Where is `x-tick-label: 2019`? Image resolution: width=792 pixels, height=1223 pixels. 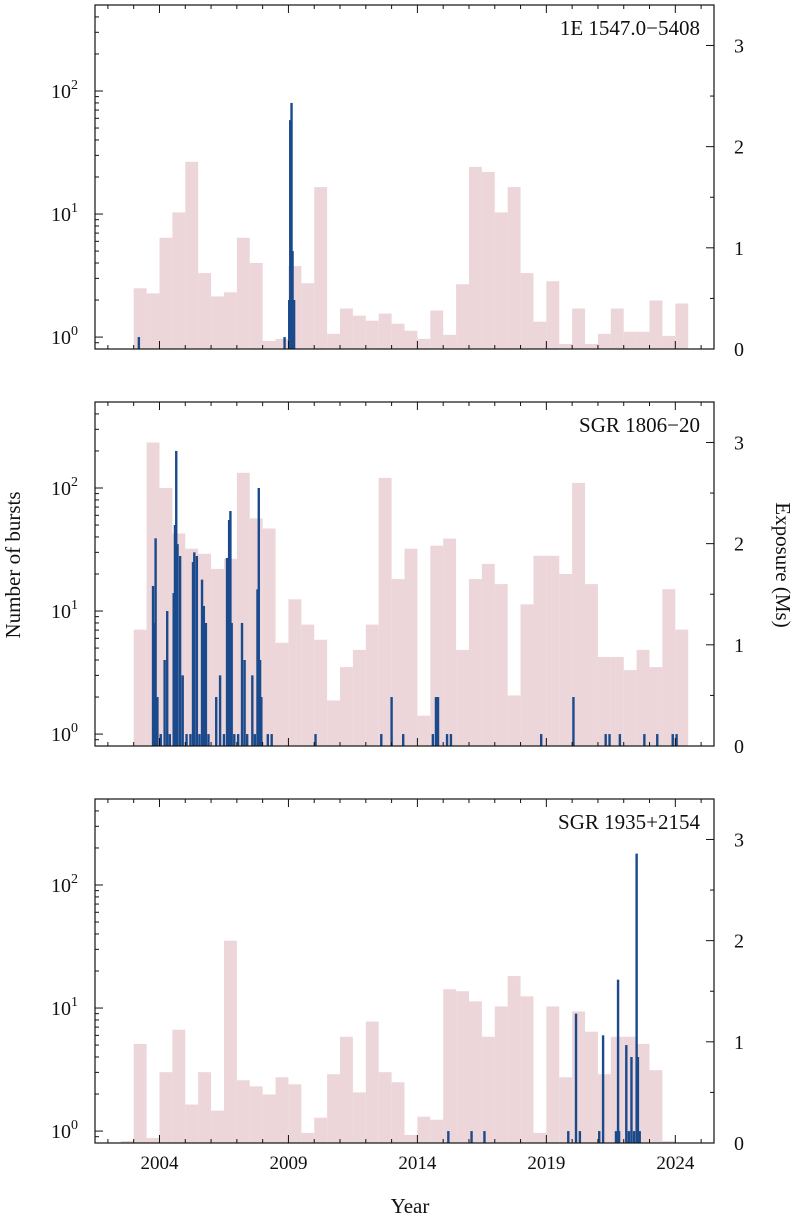
x-tick-label: 2019 is located at coordinates (546, 1163).